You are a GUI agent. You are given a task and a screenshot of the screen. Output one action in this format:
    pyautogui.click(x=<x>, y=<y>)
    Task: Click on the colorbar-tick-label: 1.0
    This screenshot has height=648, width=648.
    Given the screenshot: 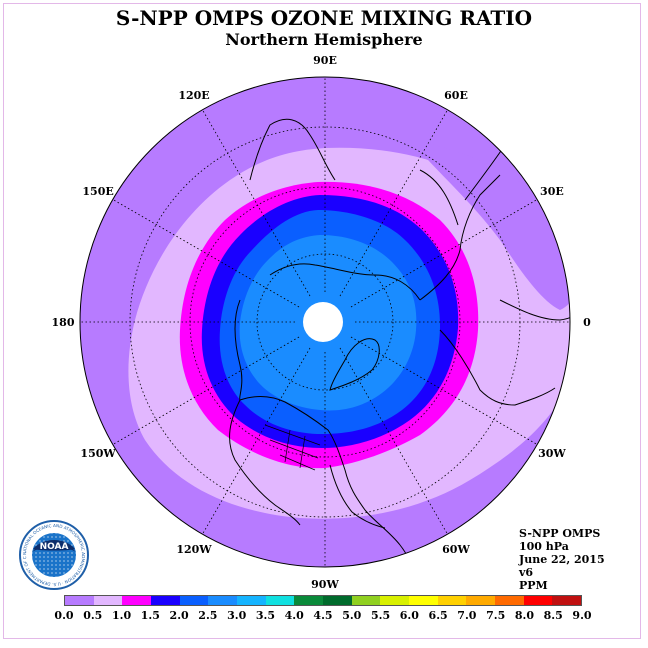 What is the action you would take?
    pyautogui.click(x=121, y=615)
    